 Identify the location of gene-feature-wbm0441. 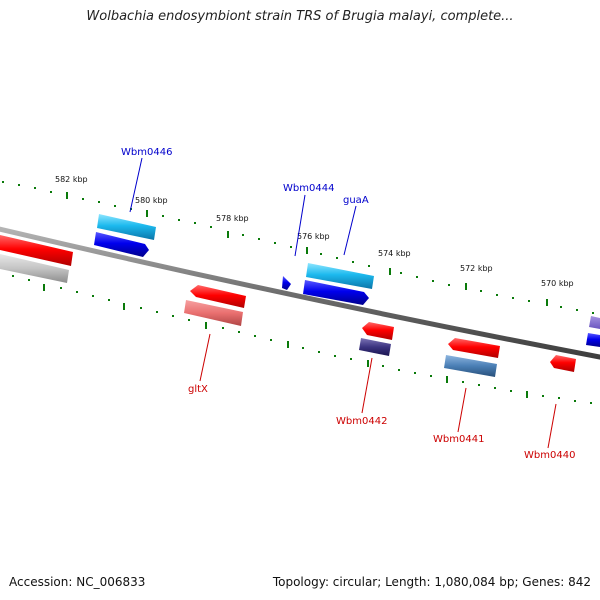
(472, 357).